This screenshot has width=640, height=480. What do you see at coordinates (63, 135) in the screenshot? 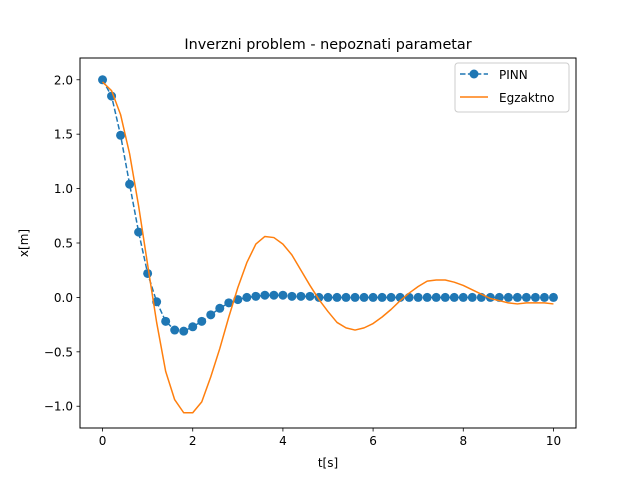
I see `y-tick-label: 1.5` at bounding box center [63, 135].